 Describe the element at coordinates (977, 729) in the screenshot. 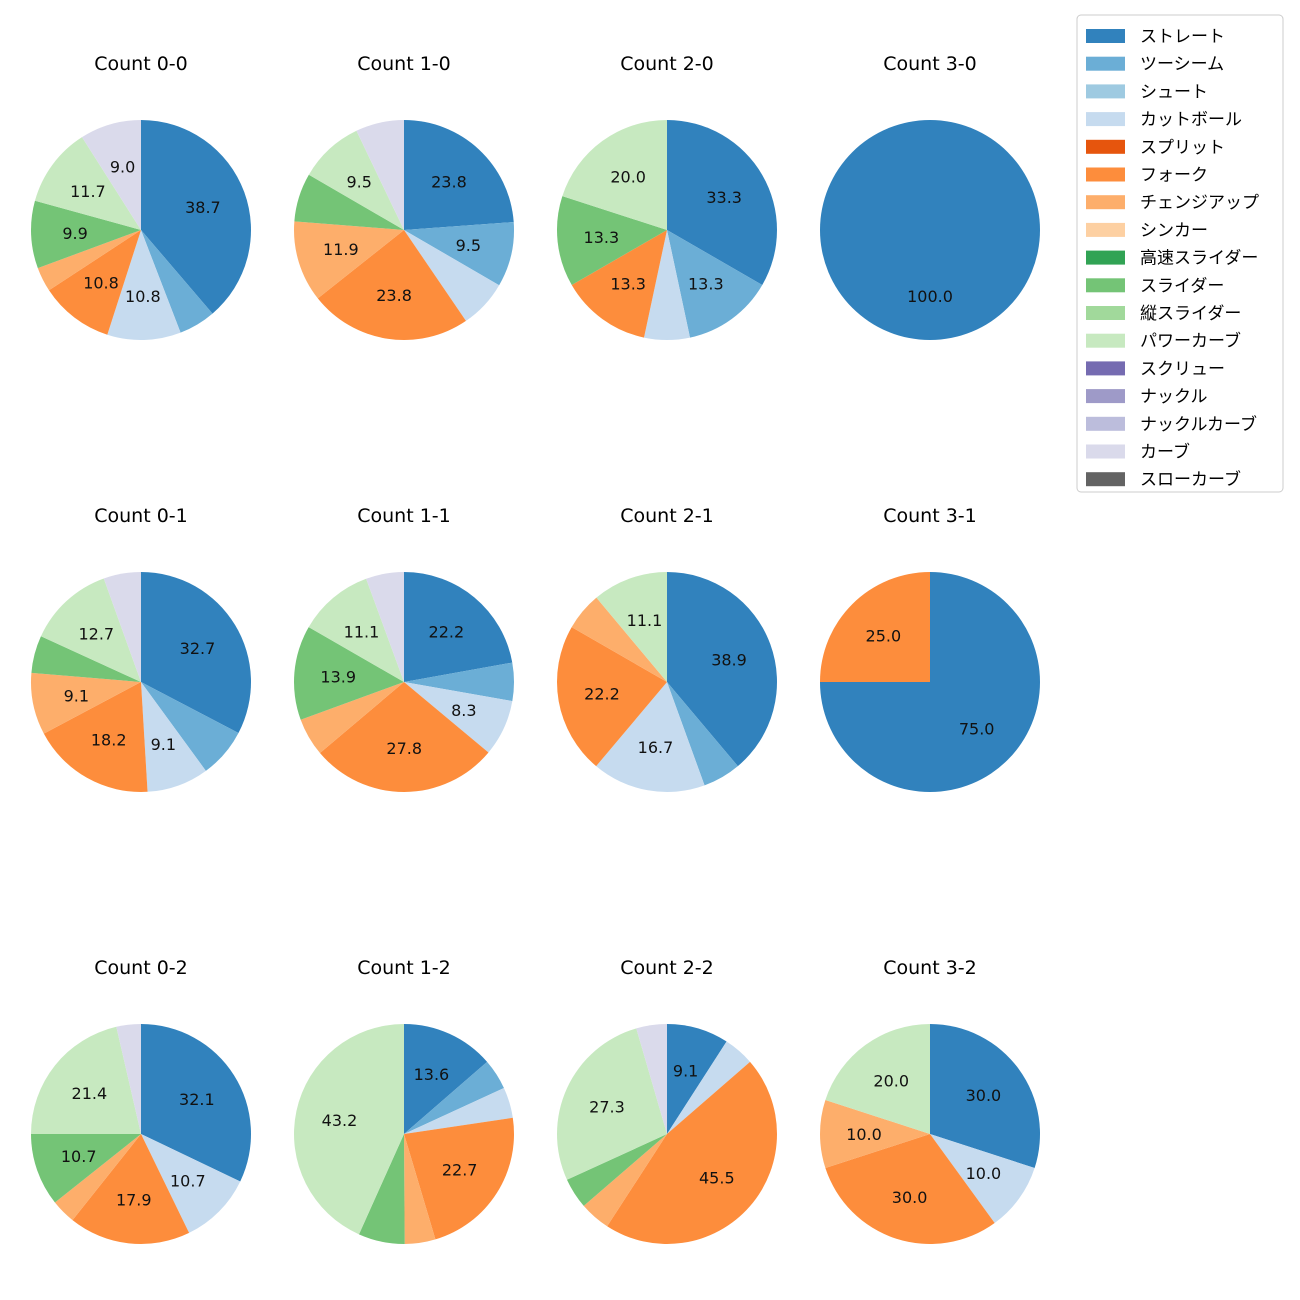

I see `slice-label: 75.0` at that location.